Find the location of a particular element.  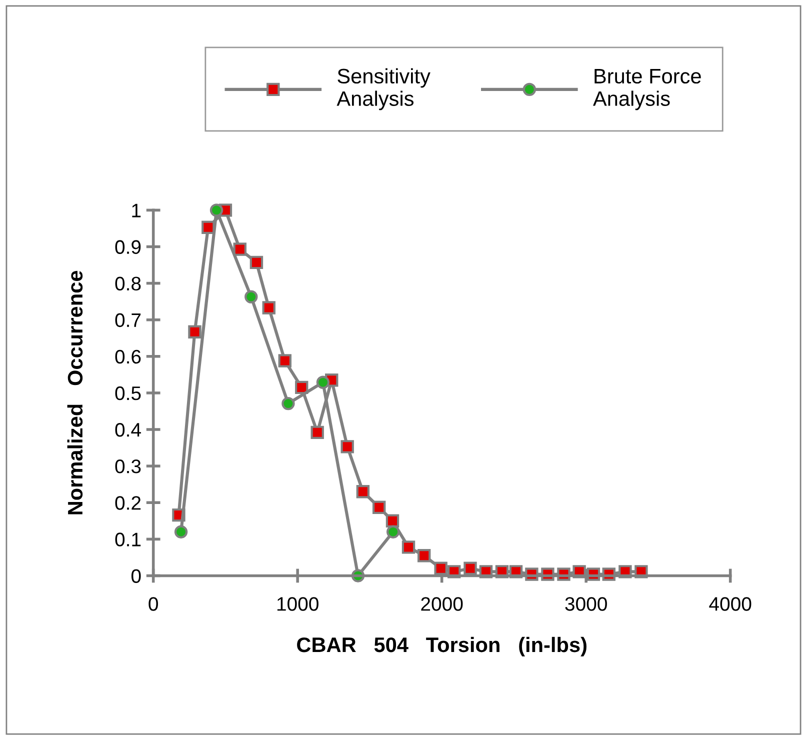

y-tick-label: 1 is located at coordinates (136, 211).